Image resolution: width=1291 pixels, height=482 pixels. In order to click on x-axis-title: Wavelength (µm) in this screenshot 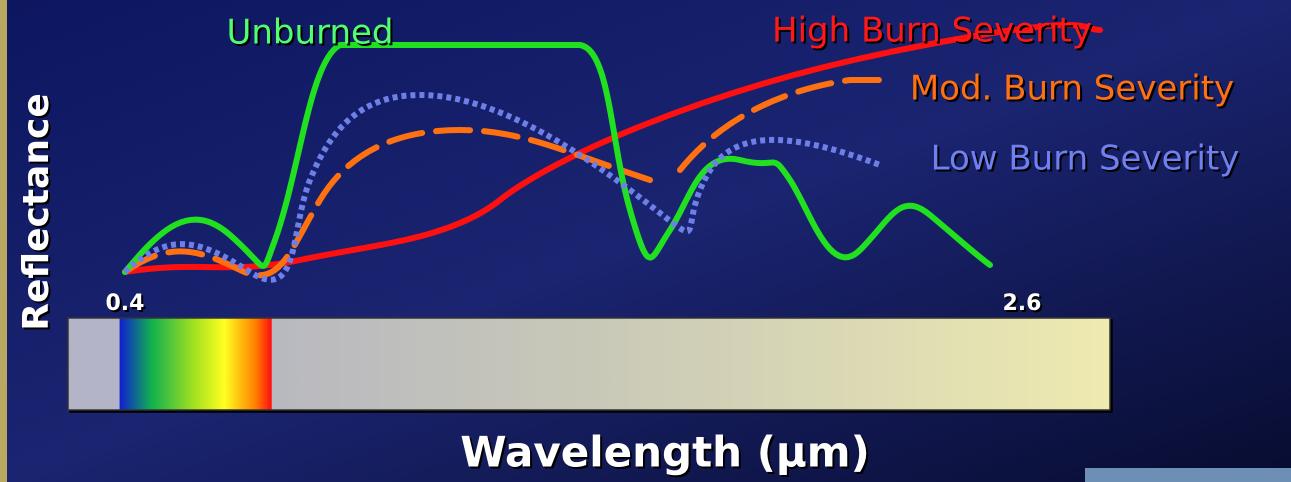, I will do `click(665, 452)`.